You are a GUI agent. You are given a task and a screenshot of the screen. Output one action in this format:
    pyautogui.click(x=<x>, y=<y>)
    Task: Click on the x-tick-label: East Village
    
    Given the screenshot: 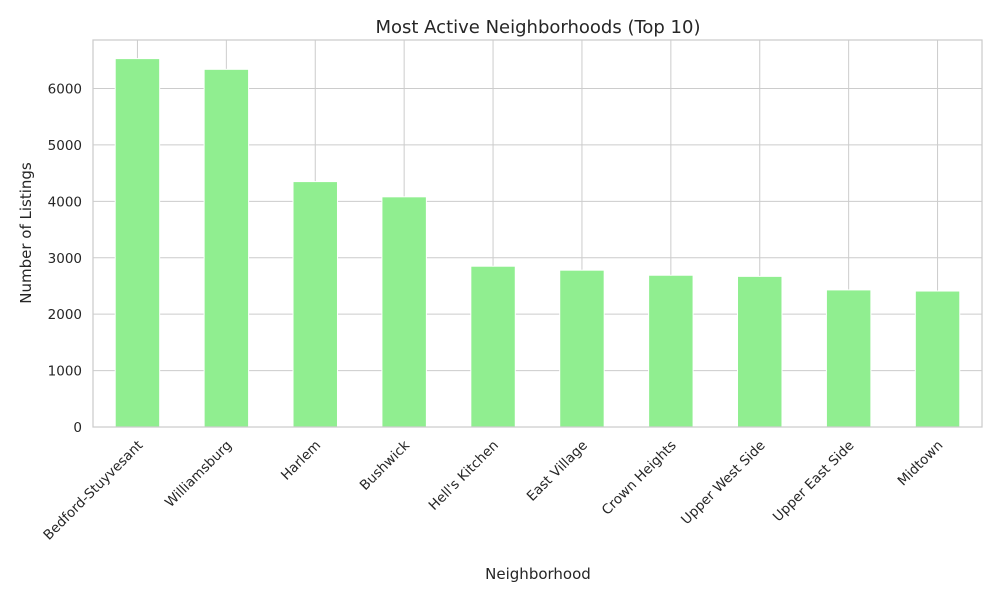 What is the action you would take?
    pyautogui.click(x=557, y=471)
    